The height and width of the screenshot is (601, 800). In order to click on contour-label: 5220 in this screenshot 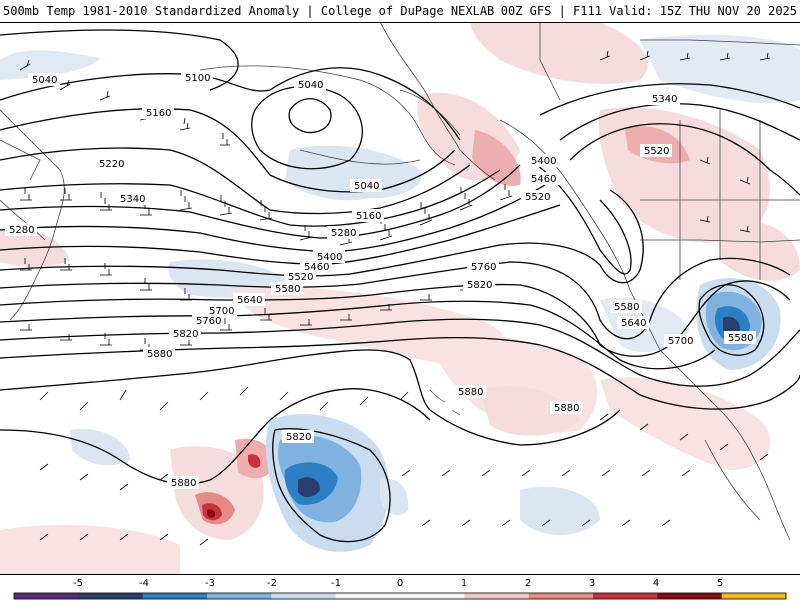, I will do `click(111, 164)`.